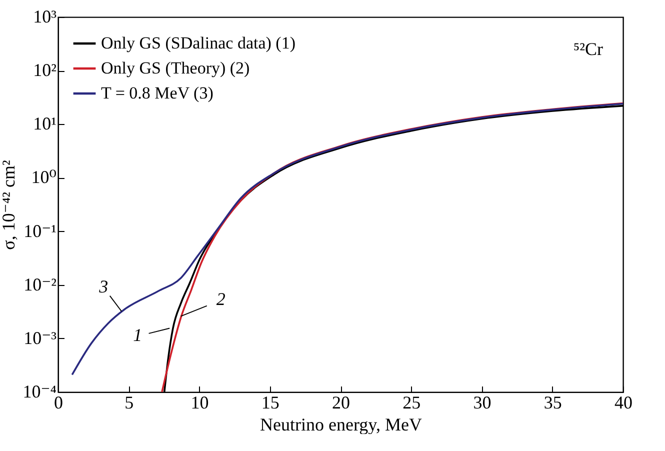  What do you see at coordinates (129, 402) in the screenshot?
I see `x-tick-label: 5` at bounding box center [129, 402].